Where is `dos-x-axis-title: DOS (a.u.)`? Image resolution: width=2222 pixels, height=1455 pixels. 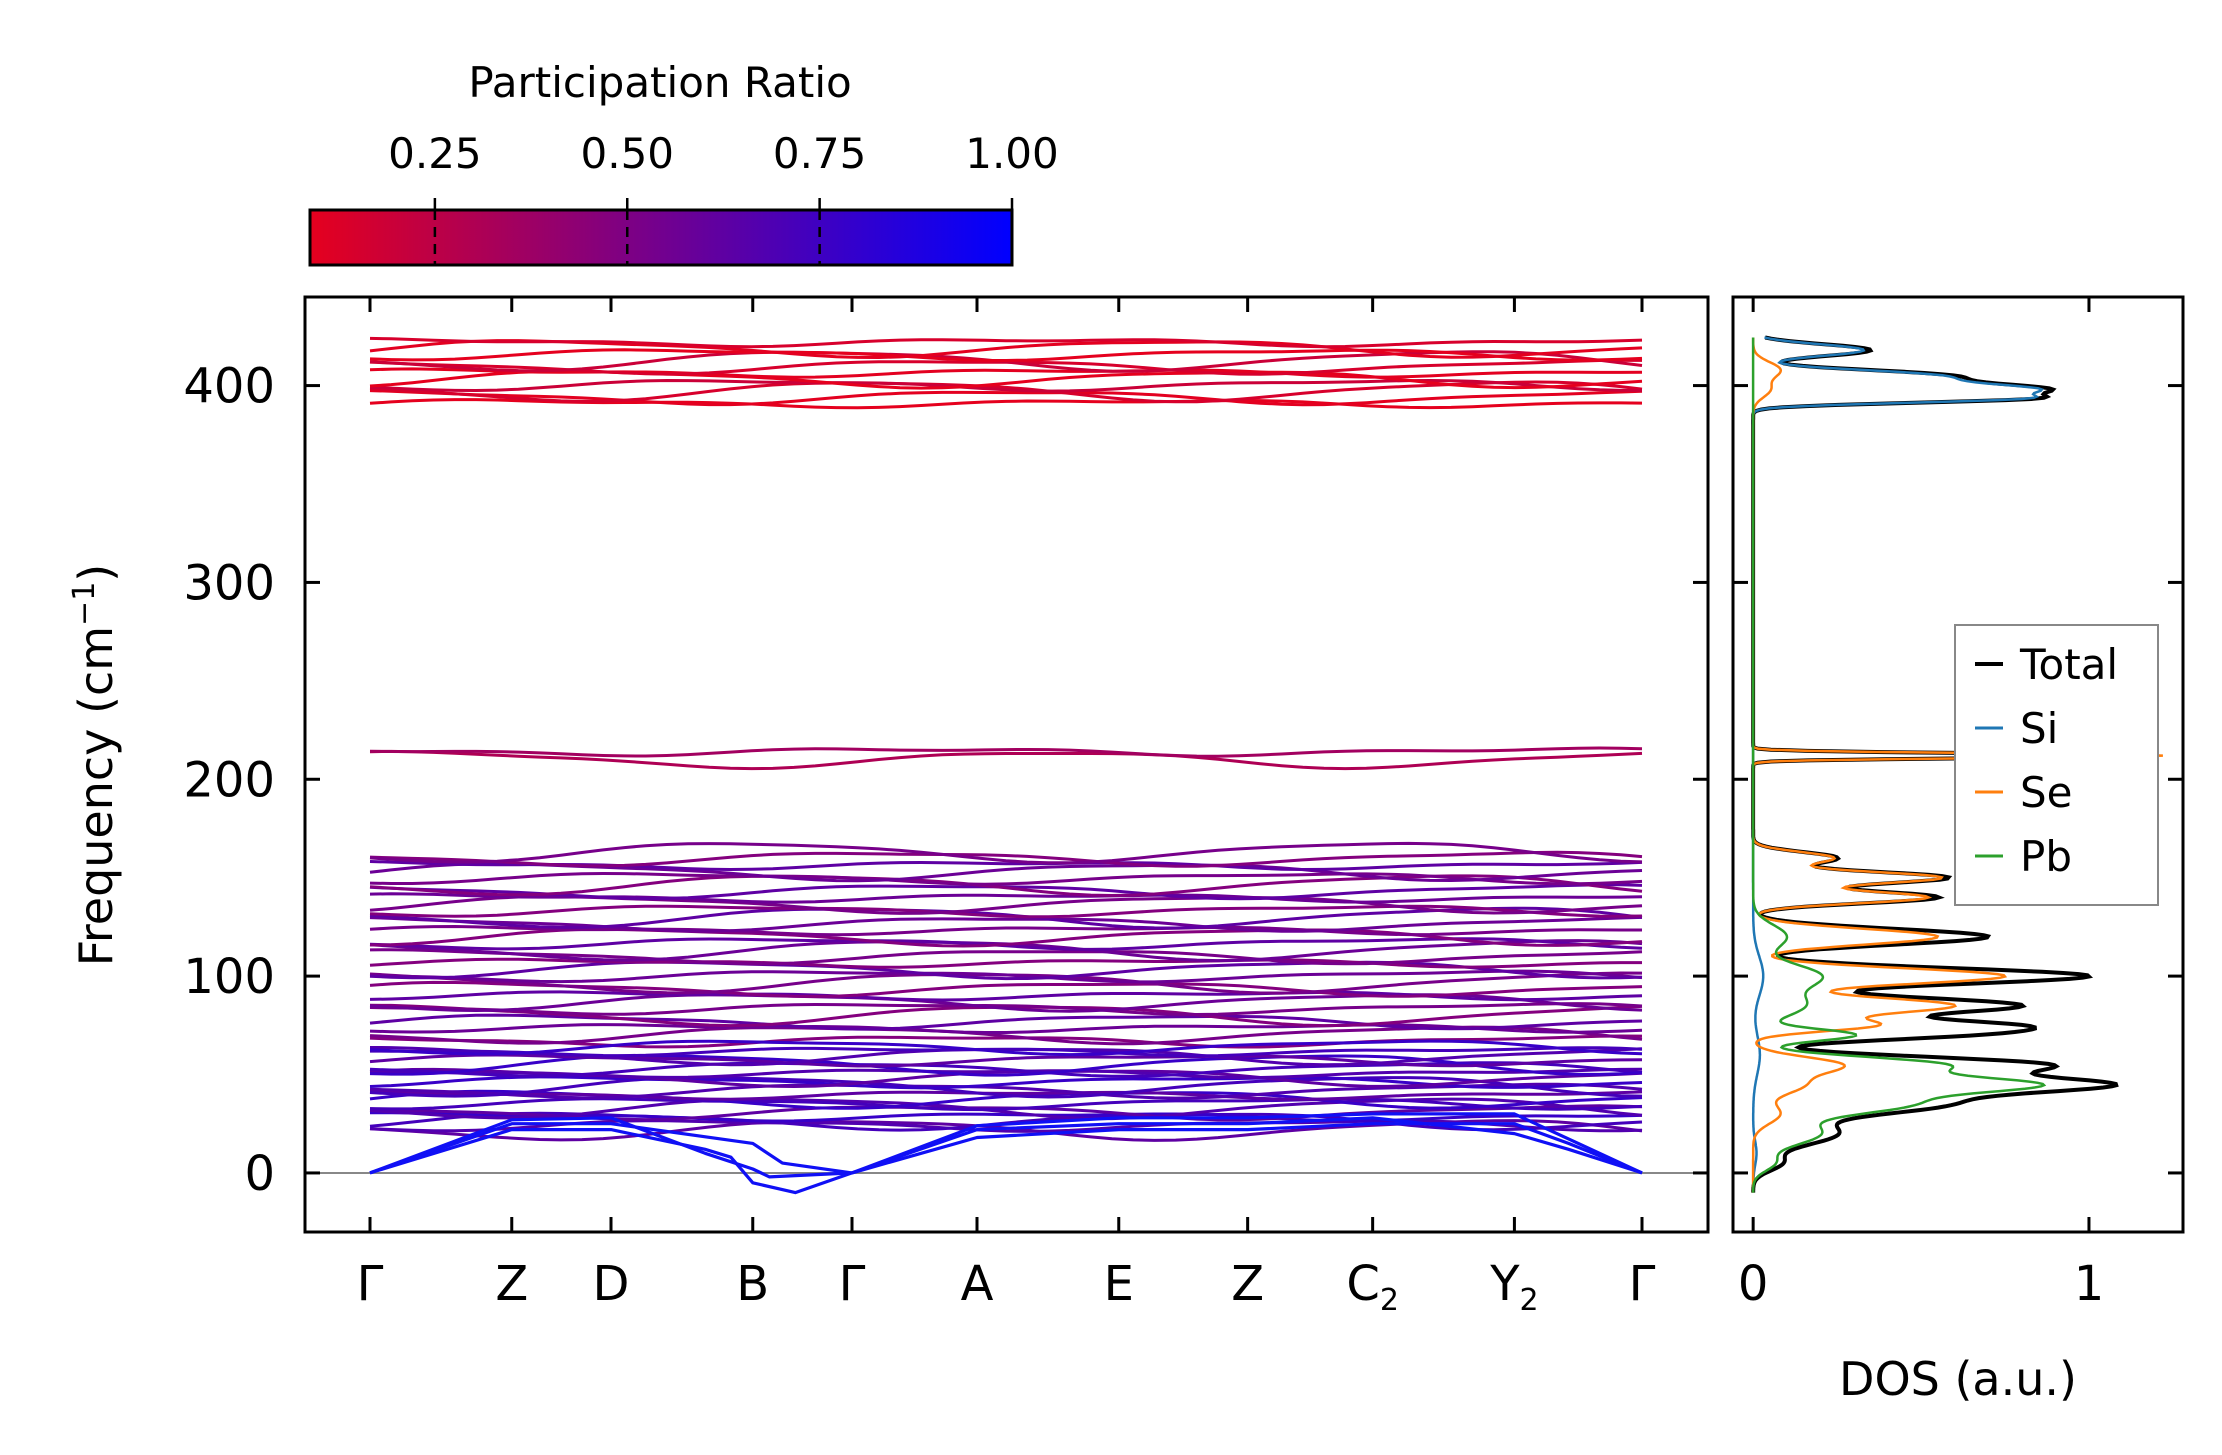 dos-x-axis-title: DOS (a.u.) is located at coordinates (1958, 1379).